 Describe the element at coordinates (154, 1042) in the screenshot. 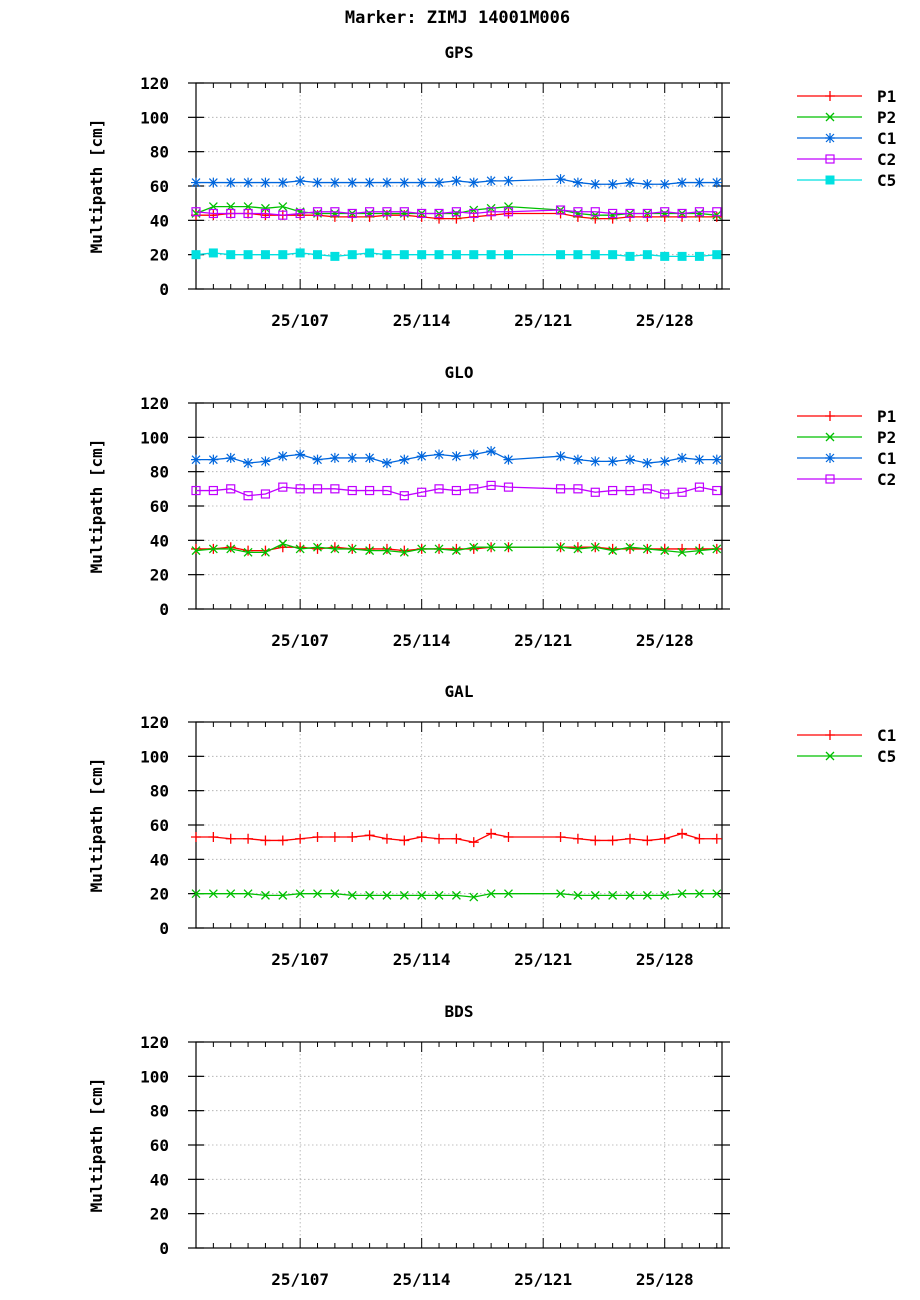

I see `y-tick-label: 120` at that location.